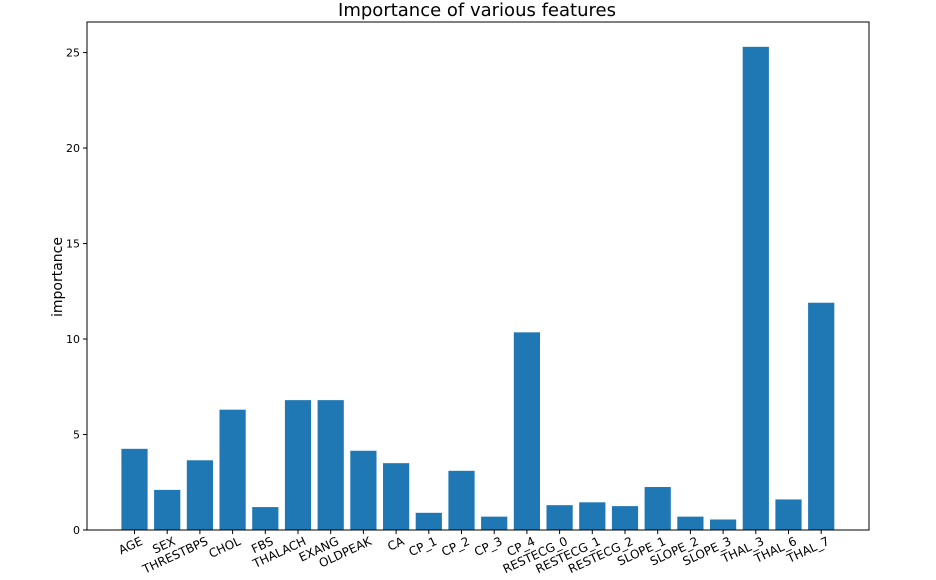 The image size is (936, 580). I want to click on bar-age, so click(134, 489).